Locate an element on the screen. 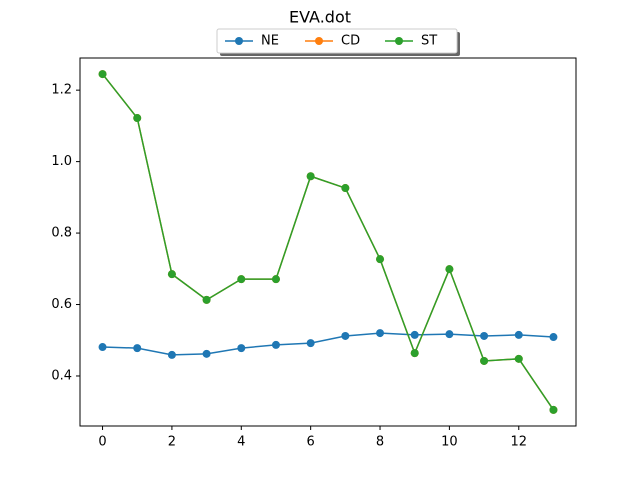 Image resolution: width=640 pixels, height=484 pixels. chart-title: EVA.dot is located at coordinates (320, 17).